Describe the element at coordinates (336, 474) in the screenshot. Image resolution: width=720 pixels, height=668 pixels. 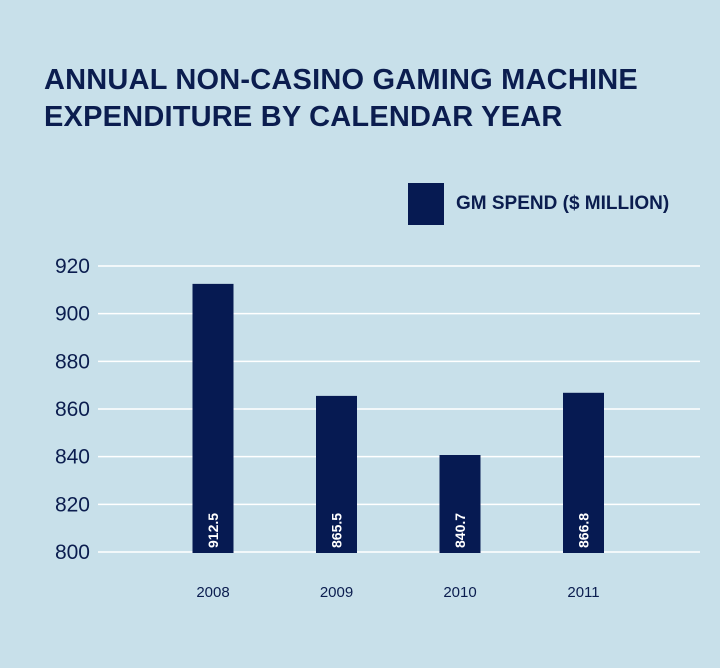
I see `bar-2009` at that location.